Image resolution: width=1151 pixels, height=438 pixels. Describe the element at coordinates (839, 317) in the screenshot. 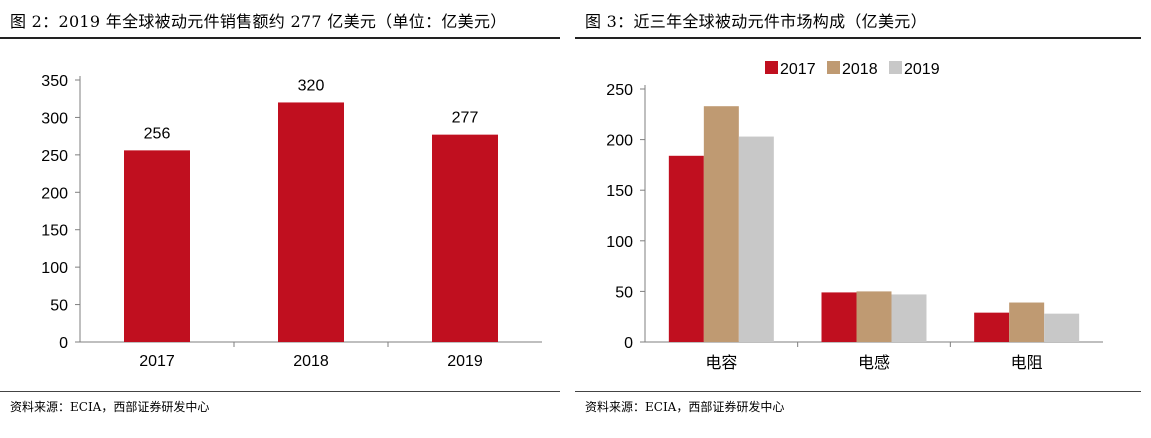

I see `fig3-bar-电感-2017` at that location.